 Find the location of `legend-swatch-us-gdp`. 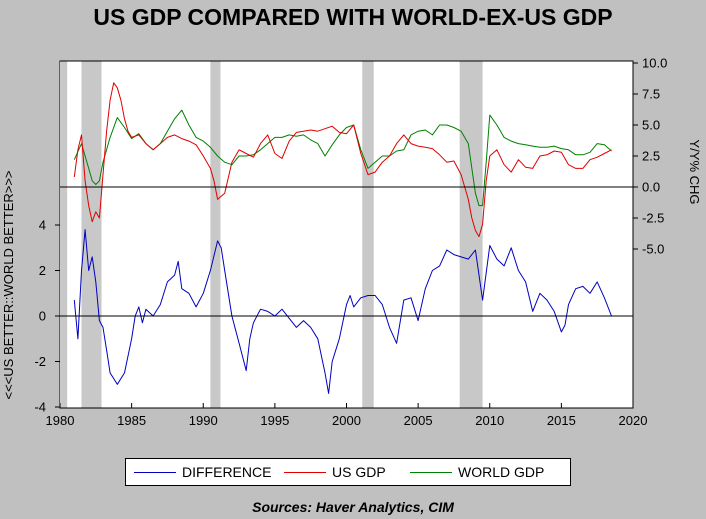

legend-swatch-us-gdp is located at coordinates (305, 472).